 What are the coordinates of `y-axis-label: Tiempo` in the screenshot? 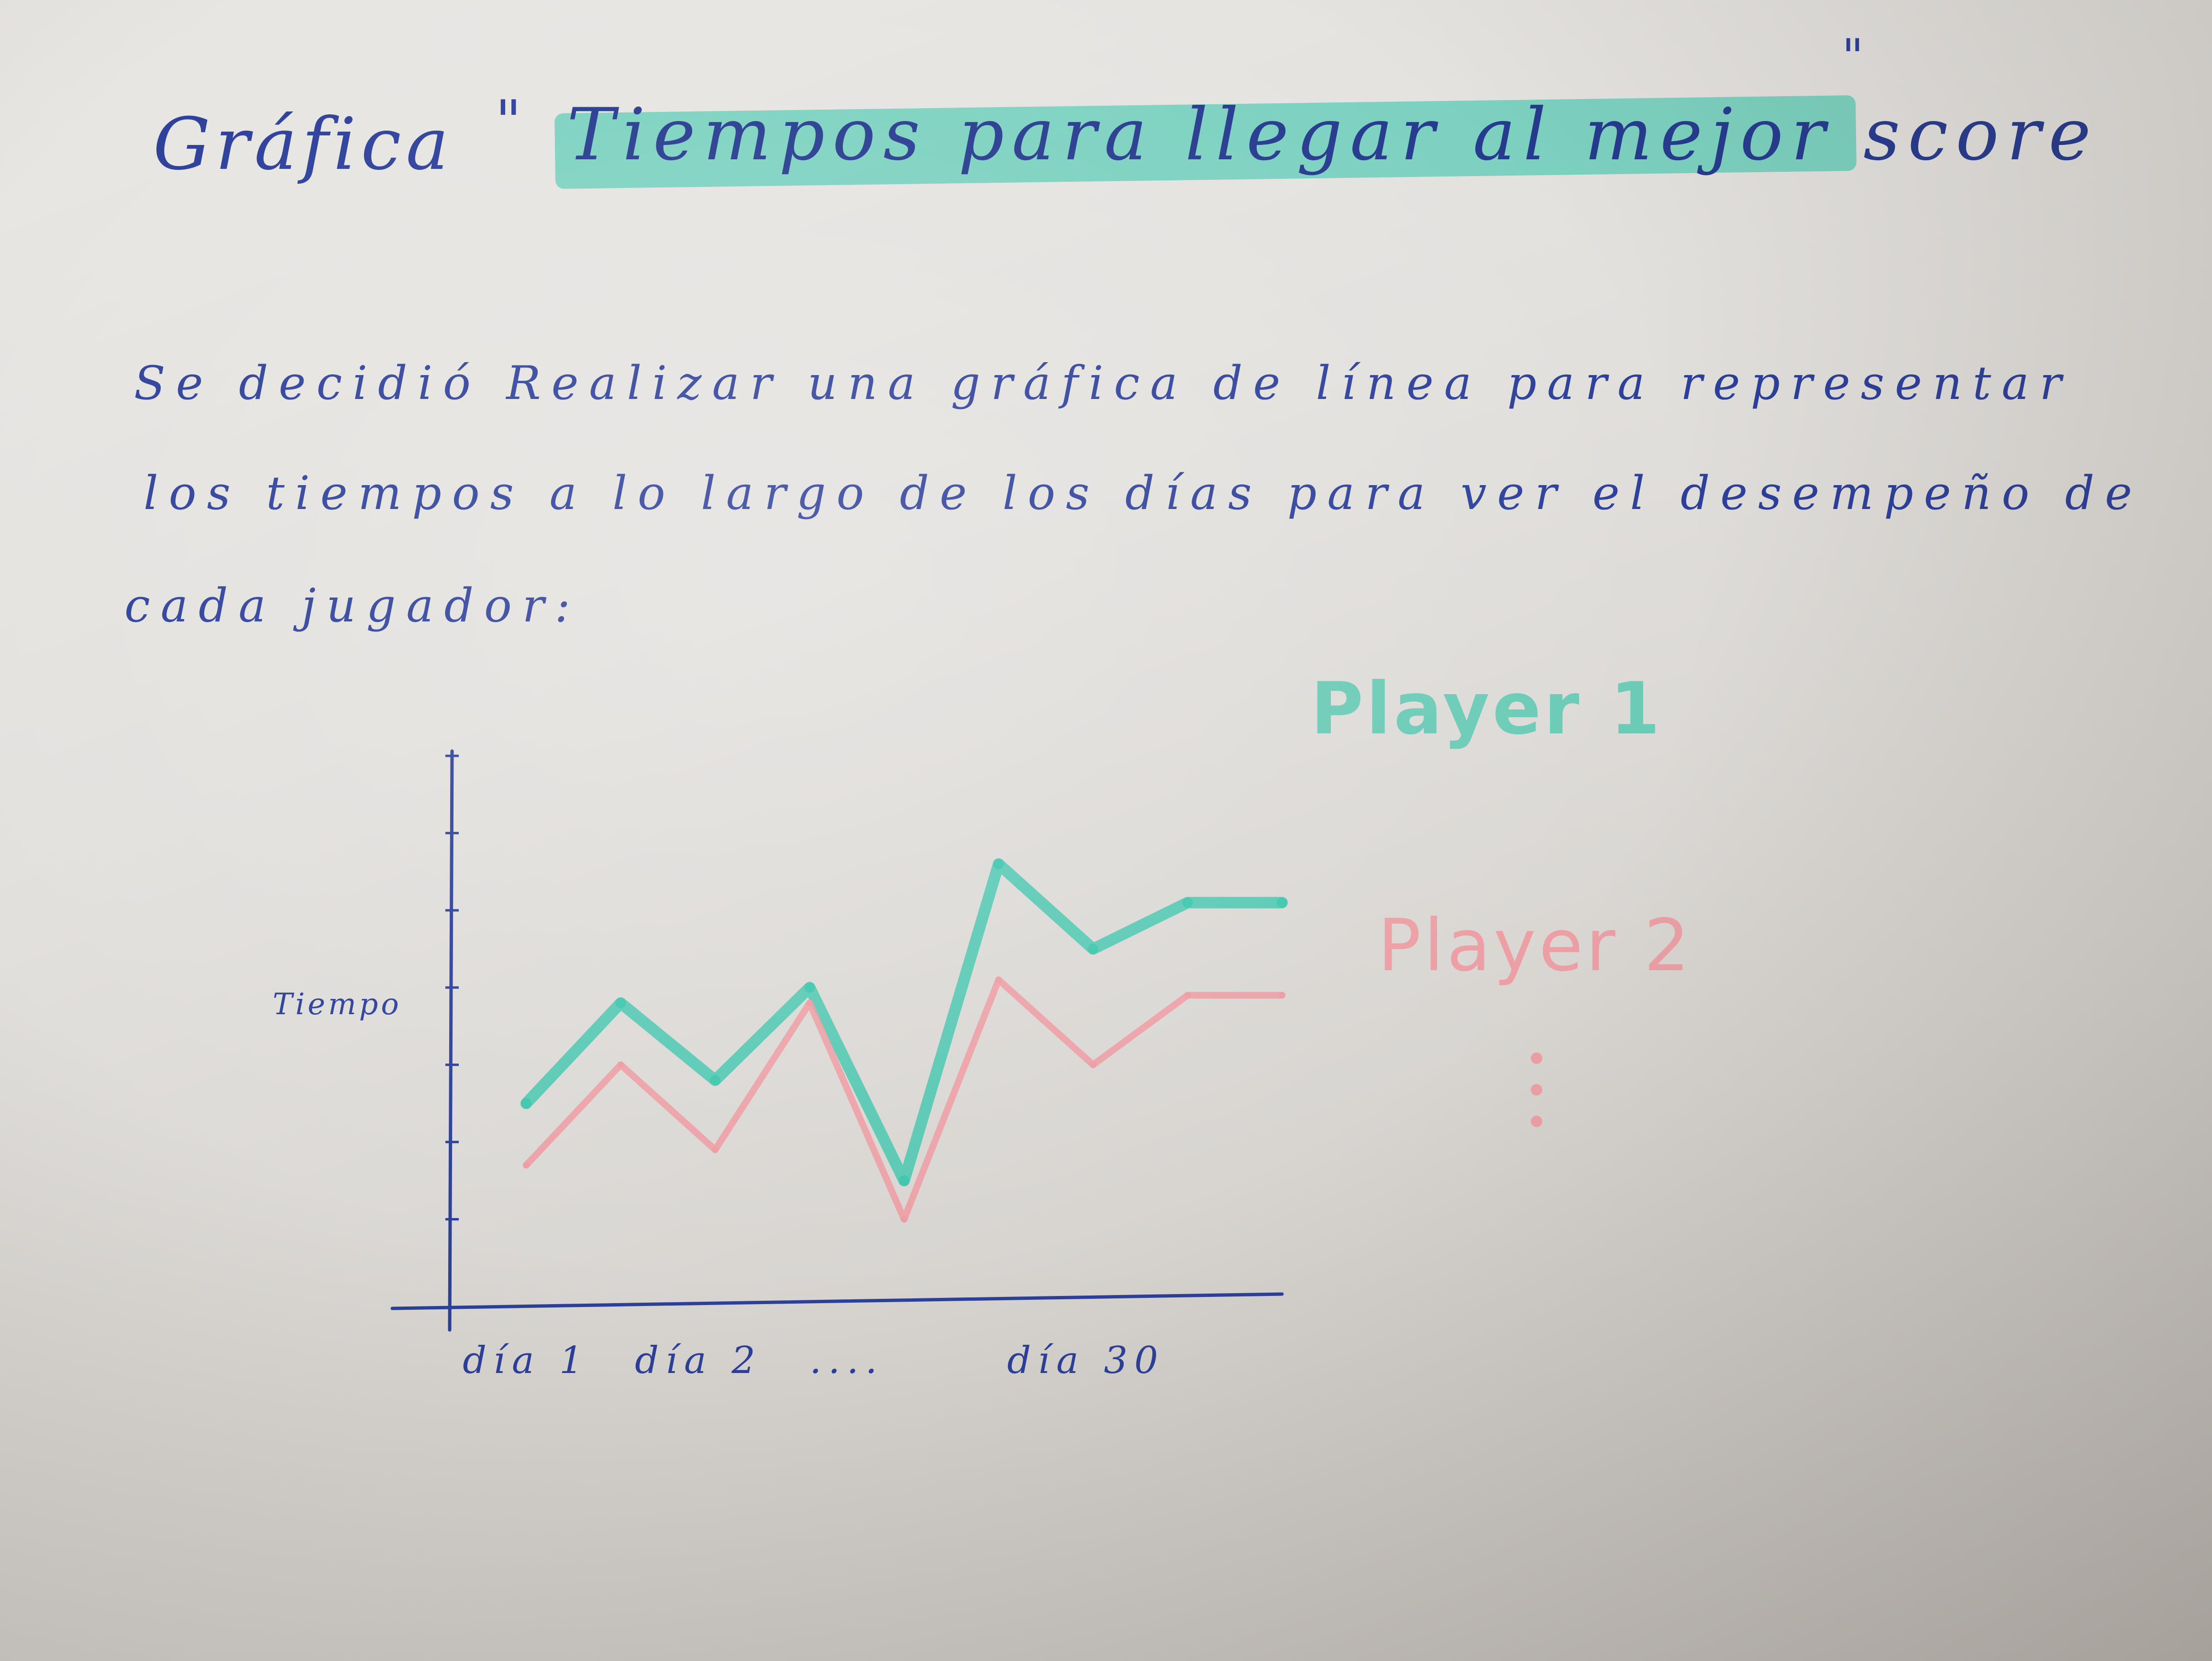 It's located at (337, 1004).